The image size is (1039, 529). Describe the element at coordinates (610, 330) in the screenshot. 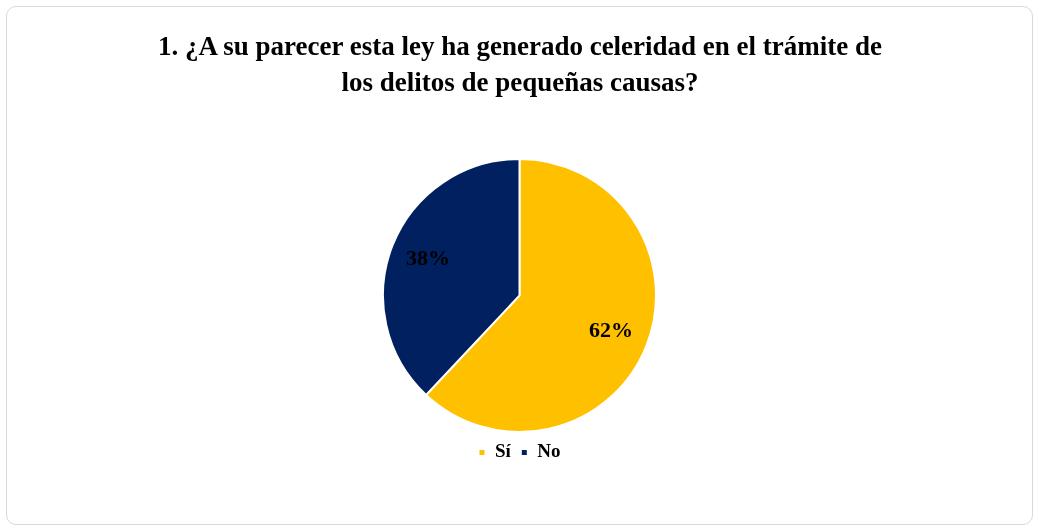

I see `data-label: 62%` at that location.